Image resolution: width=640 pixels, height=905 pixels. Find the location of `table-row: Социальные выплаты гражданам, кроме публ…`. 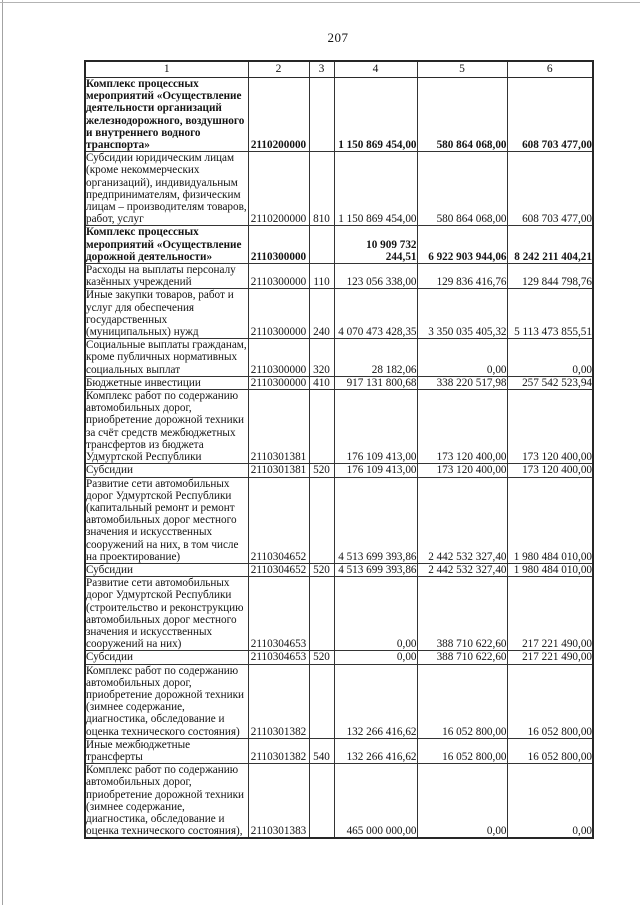

table-row: Социальные выплаты гражданам, кроме публ… is located at coordinates (339, 357).